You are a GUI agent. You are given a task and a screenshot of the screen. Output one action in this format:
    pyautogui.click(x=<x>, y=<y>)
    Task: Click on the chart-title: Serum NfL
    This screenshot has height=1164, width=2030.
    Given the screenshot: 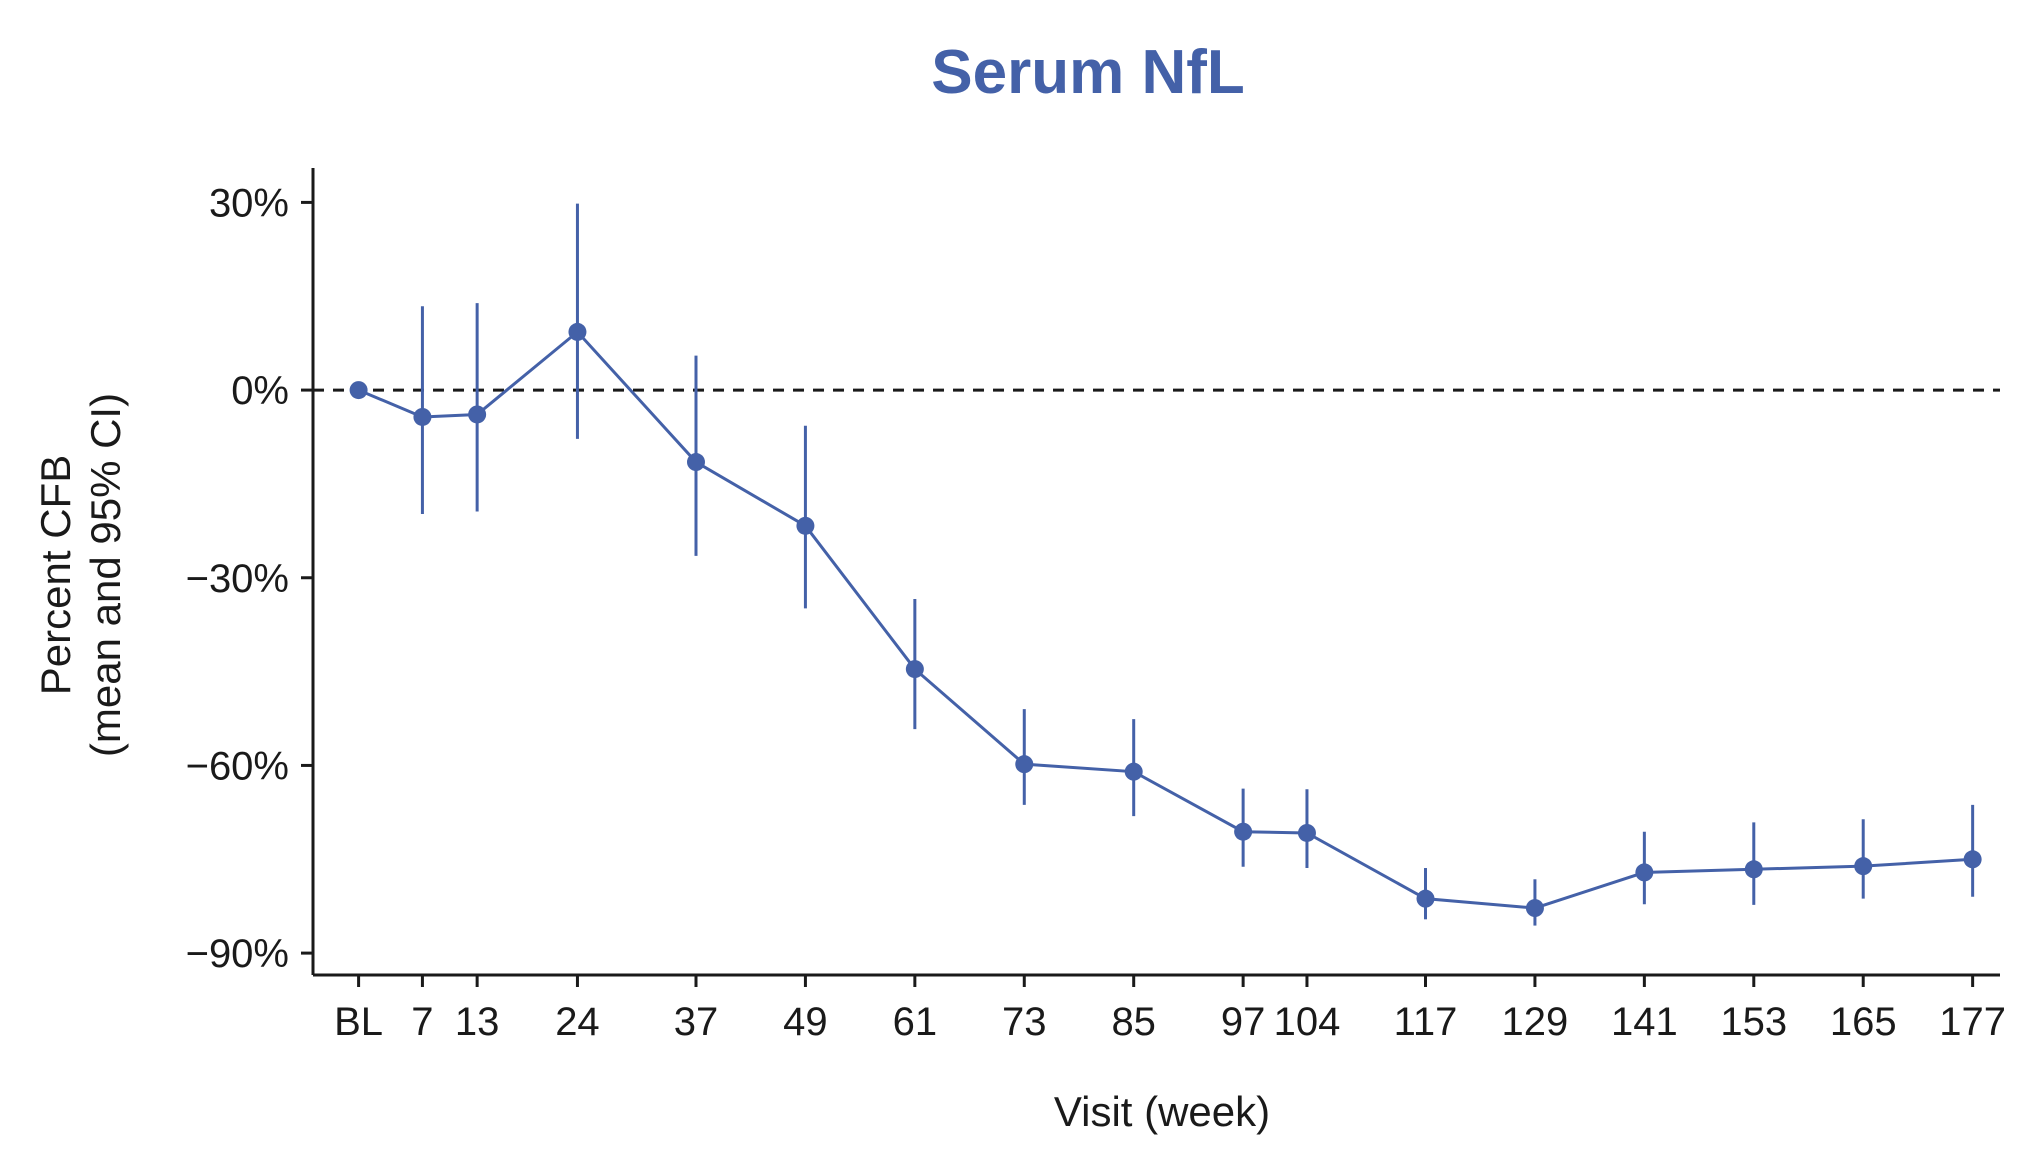 What is the action you would take?
    pyautogui.click(x=1087, y=72)
    